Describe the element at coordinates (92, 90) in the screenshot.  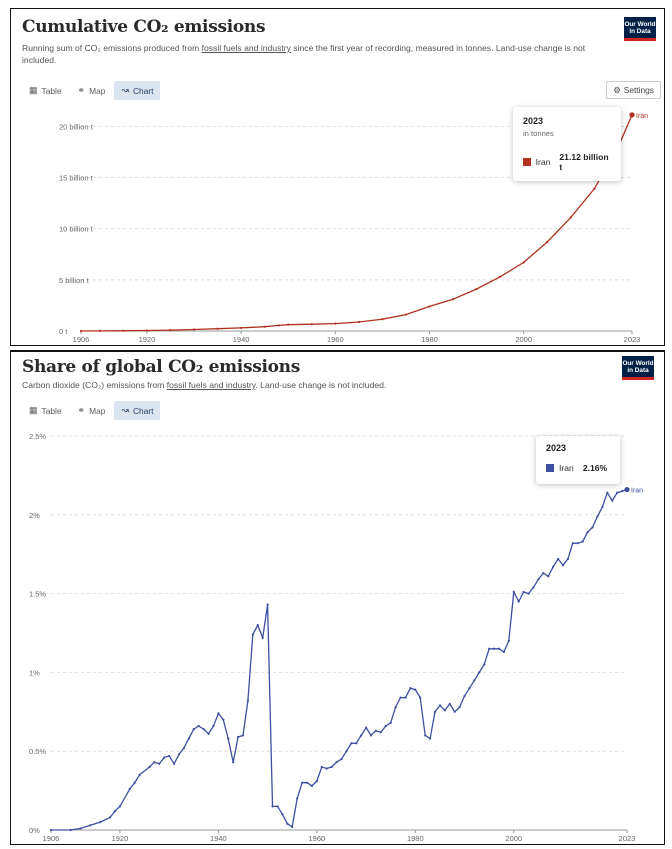
I see `tab-map: ⚭ Map` at that location.